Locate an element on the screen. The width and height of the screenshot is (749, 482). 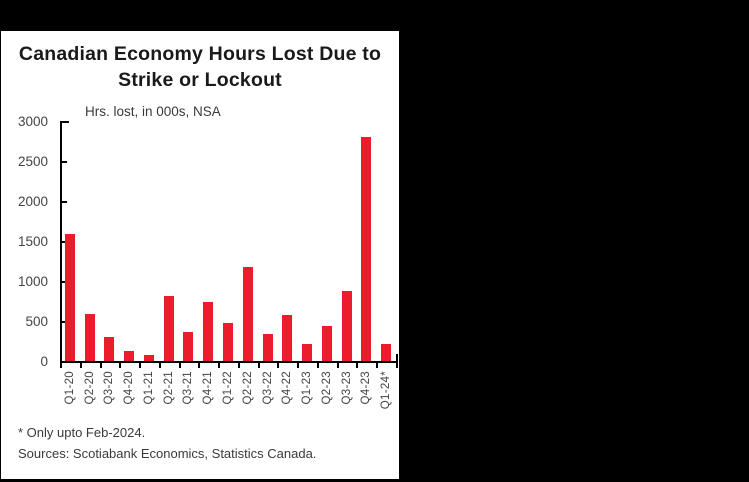
chart-title-line1: Canadian Economy Hours Lost Due to is located at coordinates (200, 54).